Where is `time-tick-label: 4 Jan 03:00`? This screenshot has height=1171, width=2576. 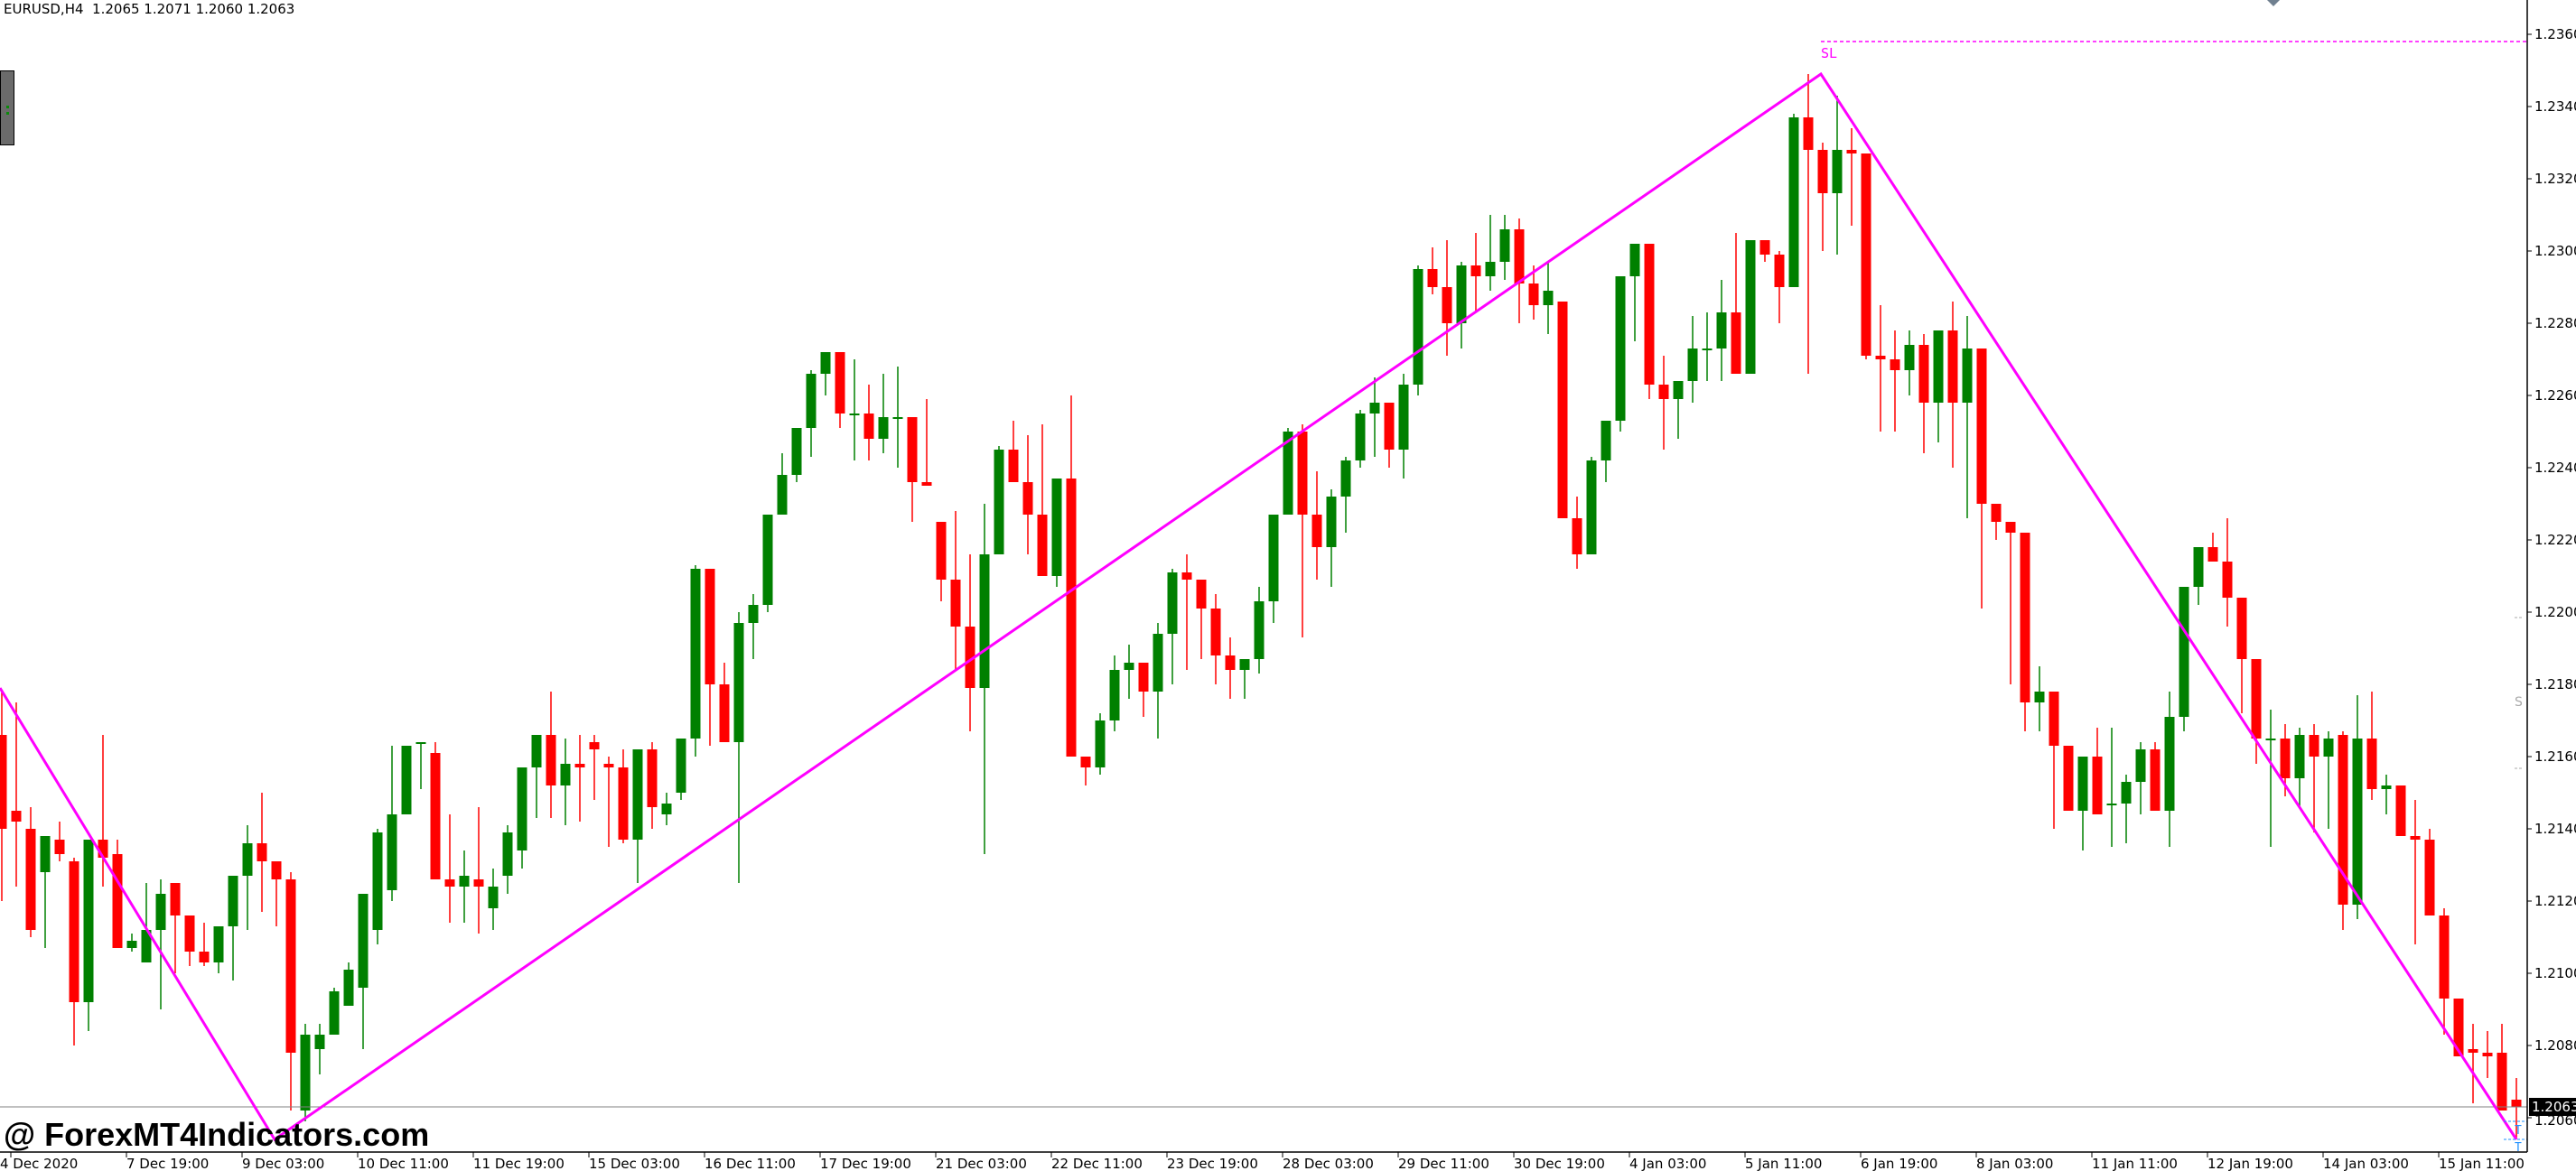 time-tick-label: 4 Jan 03:00 is located at coordinates (1667, 1163).